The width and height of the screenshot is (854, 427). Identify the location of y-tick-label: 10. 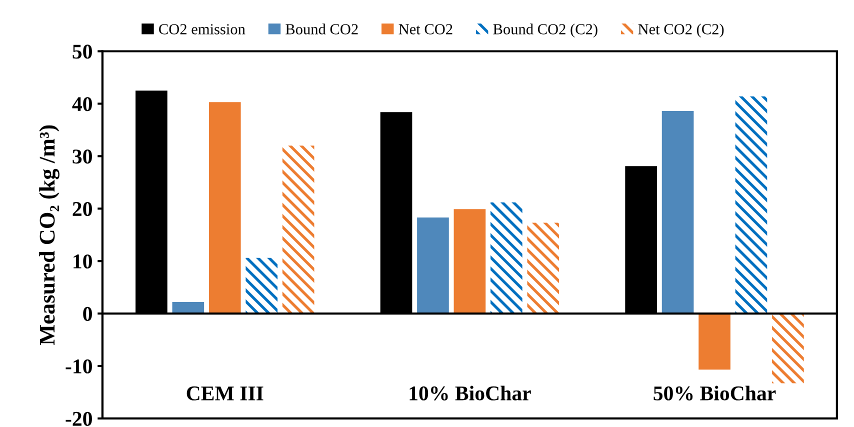
(83, 261).